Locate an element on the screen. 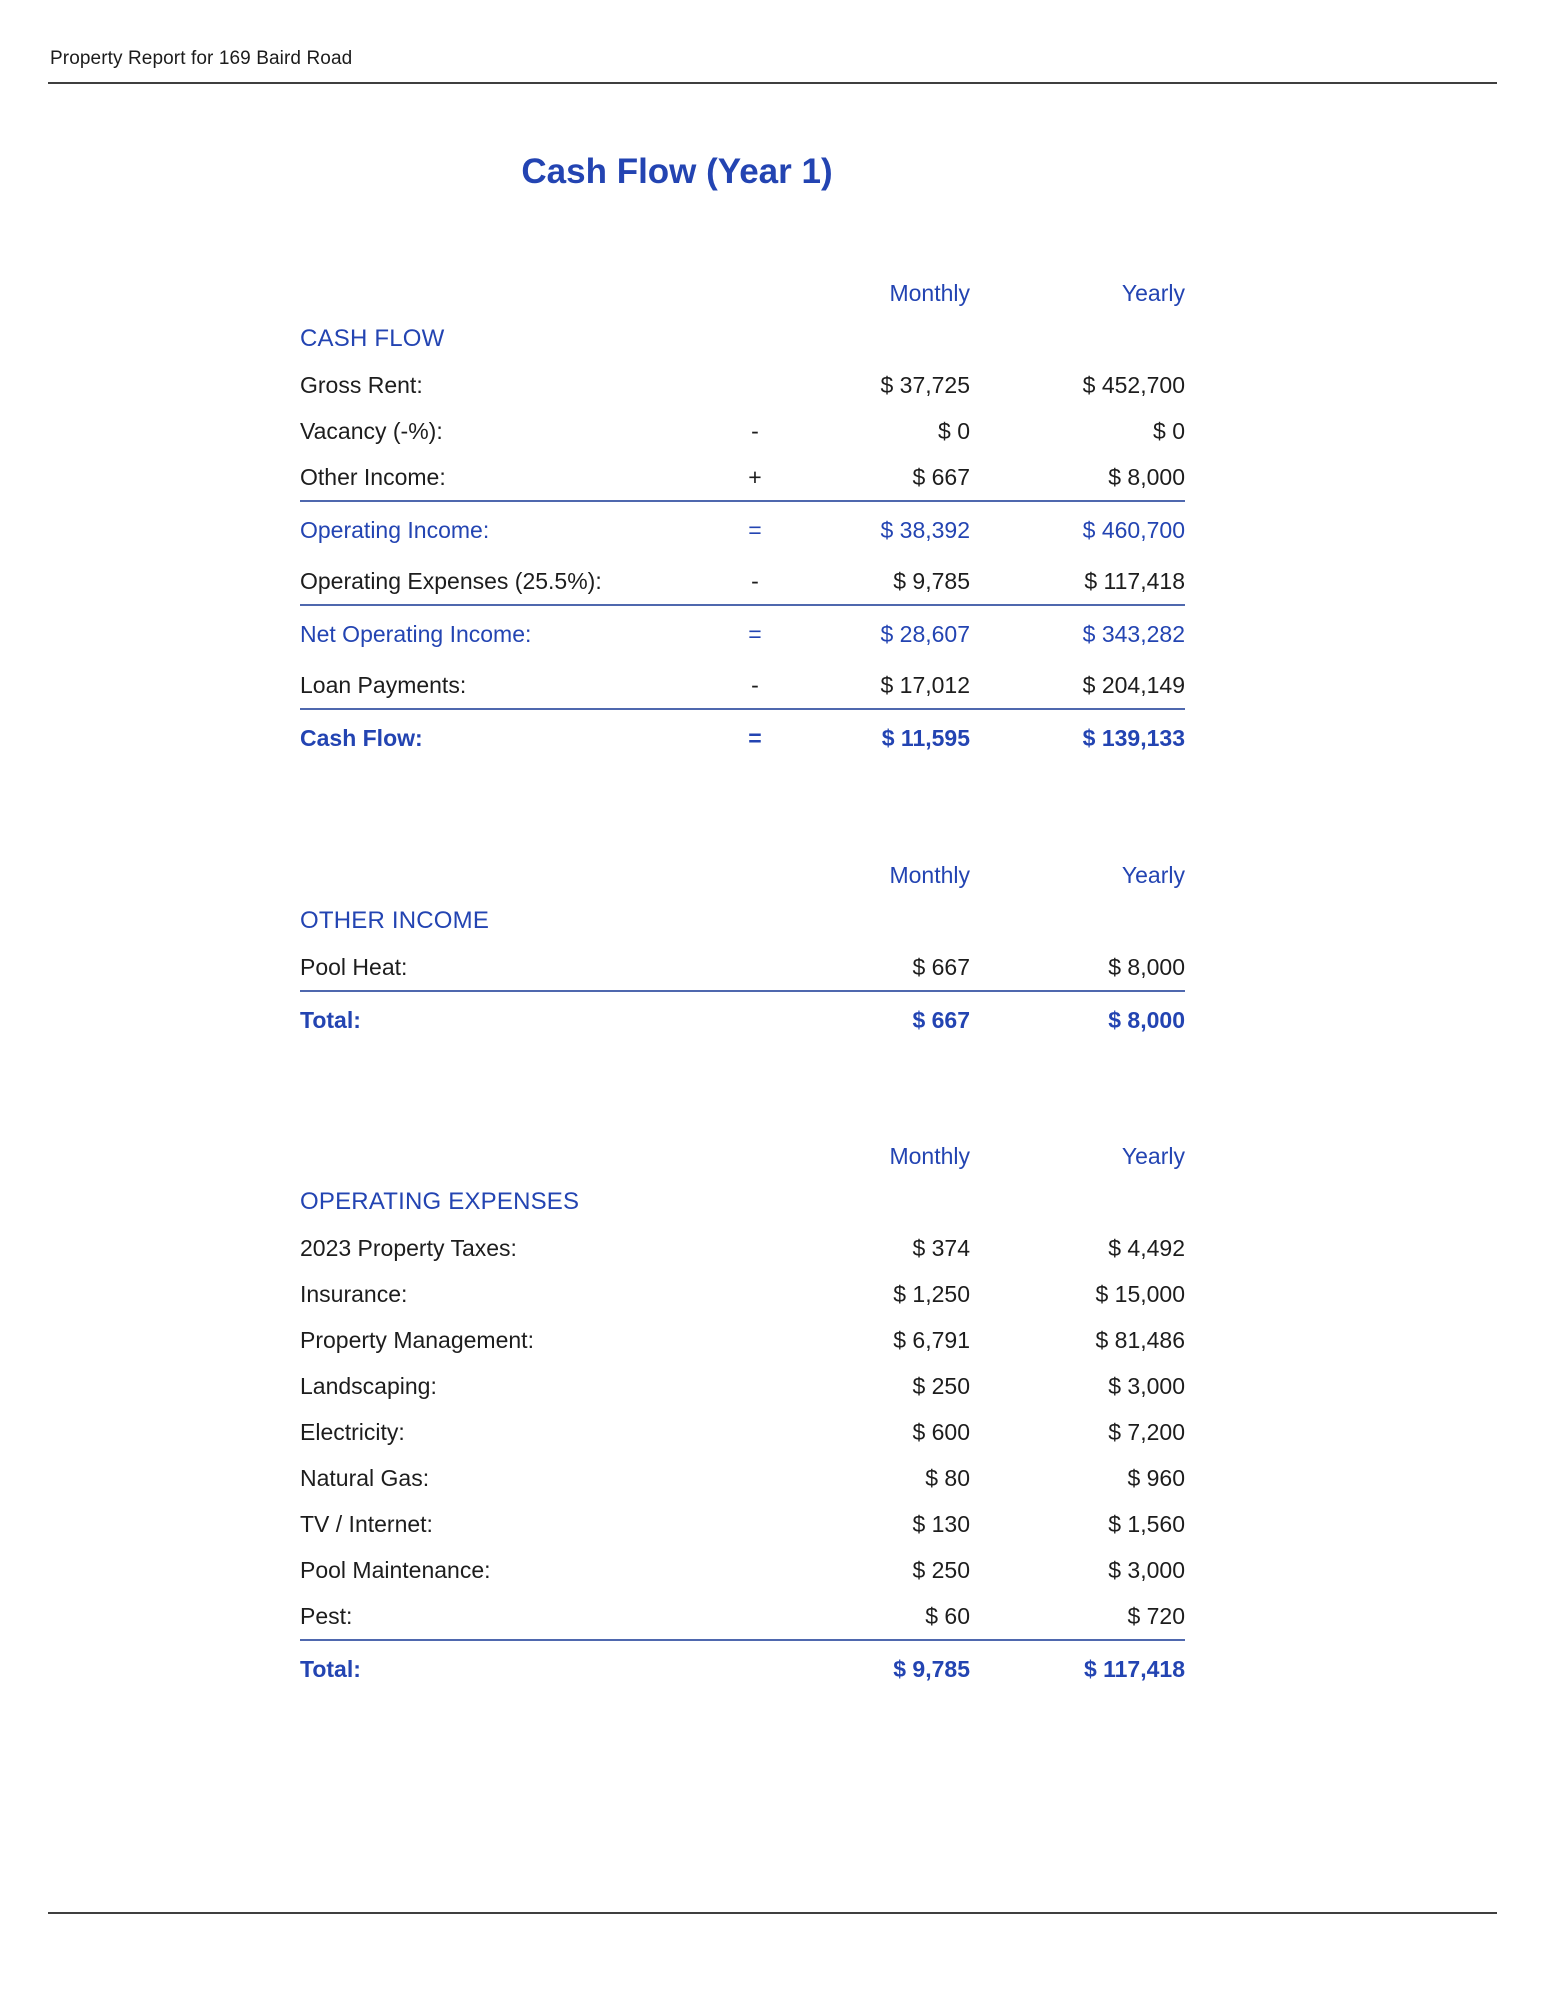  row-monthly-value: $ 17,012 is located at coordinates (925, 684).